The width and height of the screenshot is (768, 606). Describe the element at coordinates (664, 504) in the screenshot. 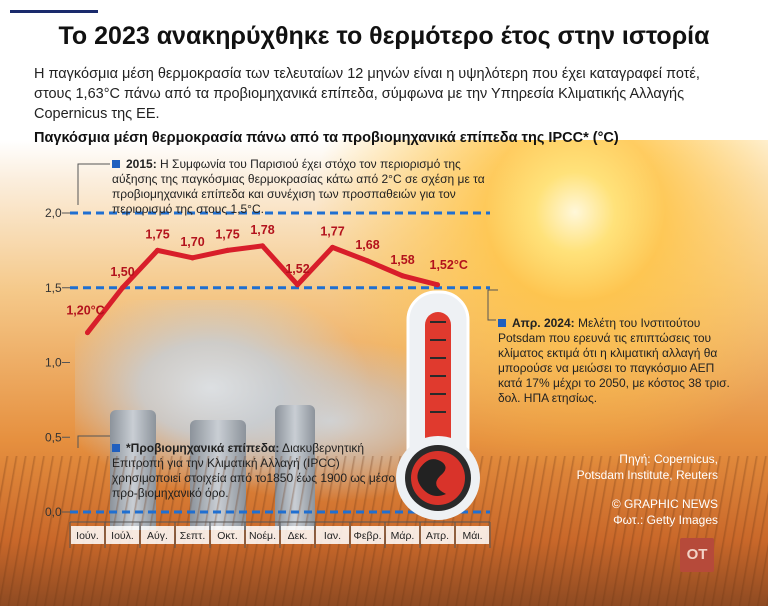

I see `graphic-credit: © GRAPHIC NEWS` at that location.